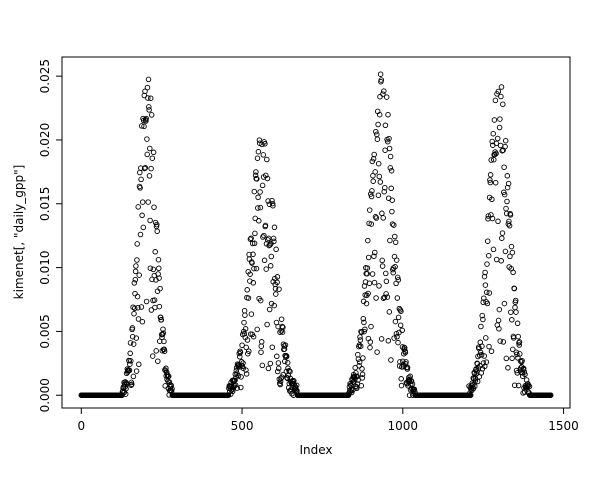  What do you see at coordinates (563, 426) in the screenshot?
I see `x-tick-label: 1500` at bounding box center [563, 426].